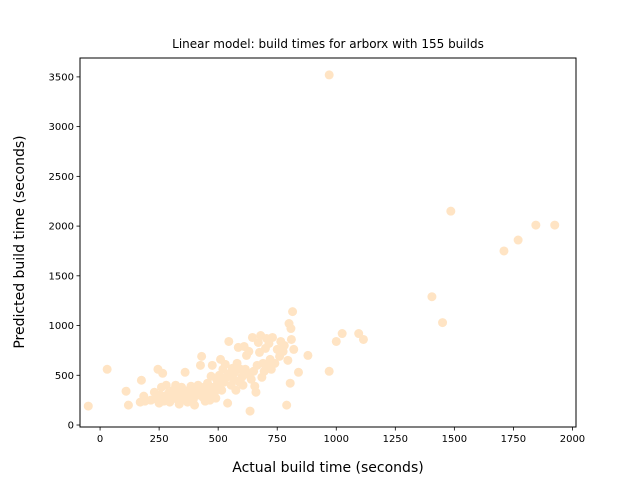 The image size is (640, 480). Describe the element at coordinates (454, 439) in the screenshot. I see `x-tick-label: 1500` at that location.